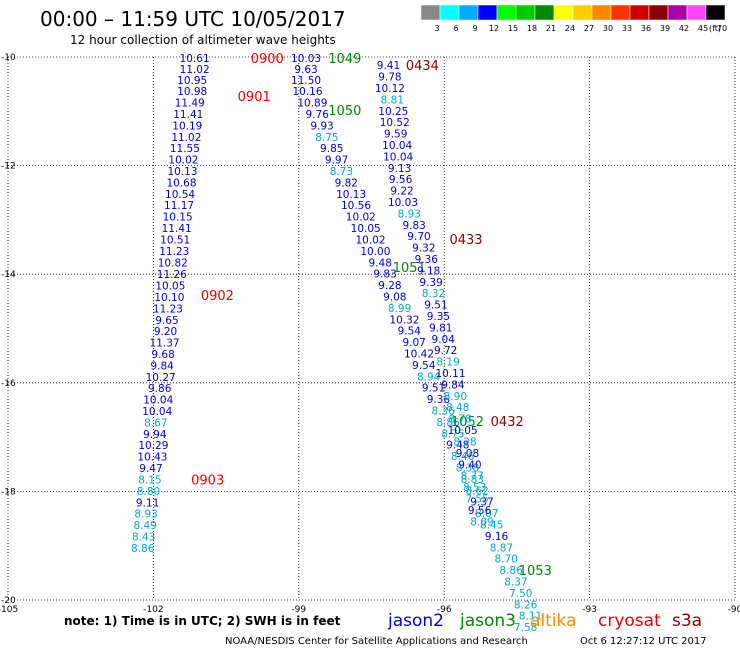 The image size is (740, 650). I want to click on footer-timestamp: Oct 6 12:27:12 UTC 2017, so click(643, 641).